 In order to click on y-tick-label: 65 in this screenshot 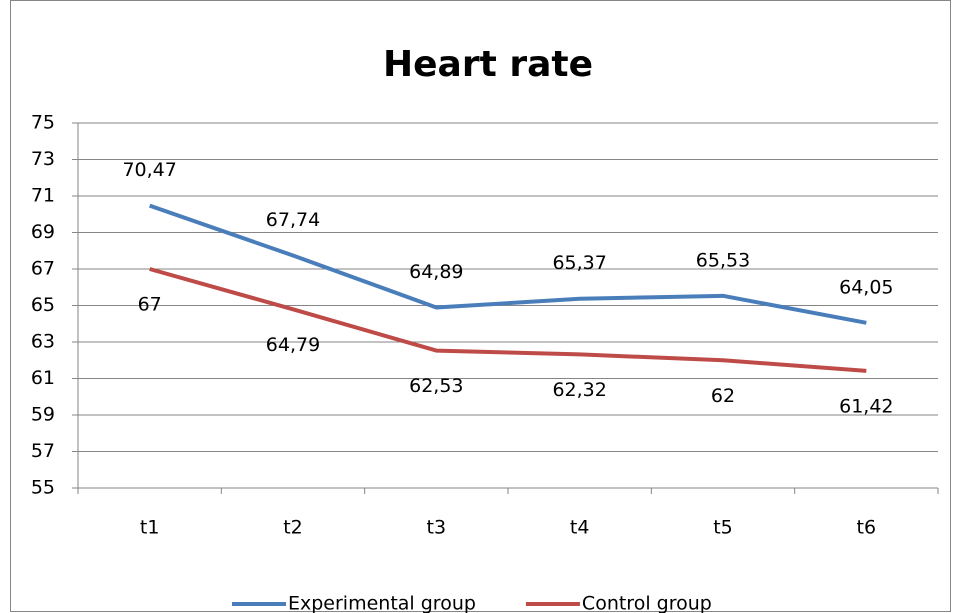, I will do `click(43, 305)`.